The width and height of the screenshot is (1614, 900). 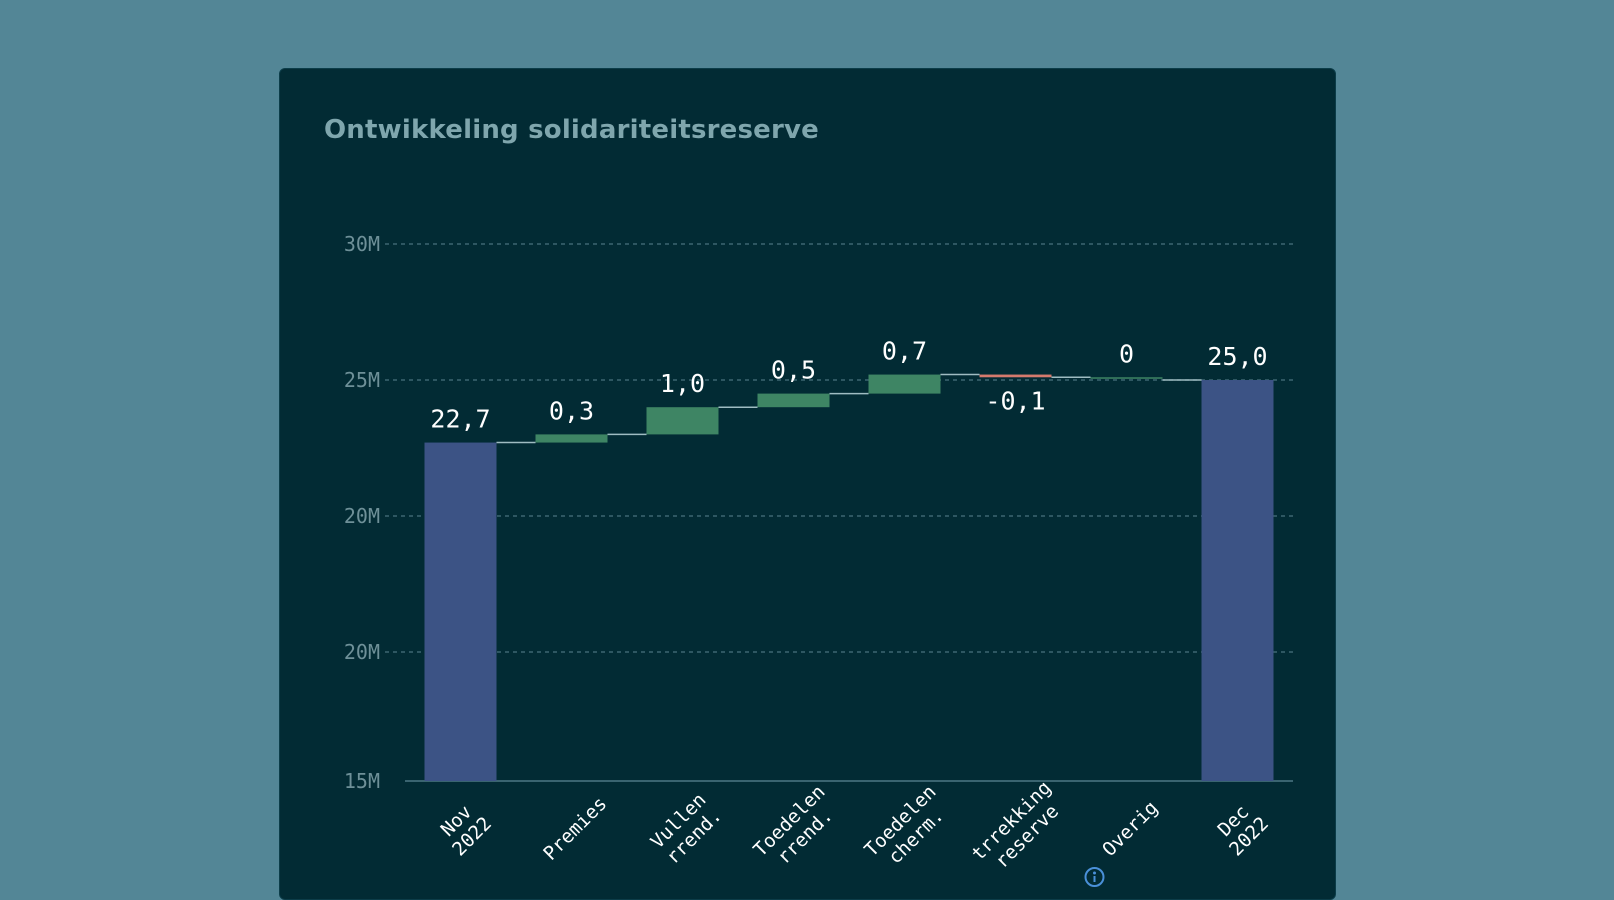 I want to click on data-label: 22,7, so click(x=460, y=419).